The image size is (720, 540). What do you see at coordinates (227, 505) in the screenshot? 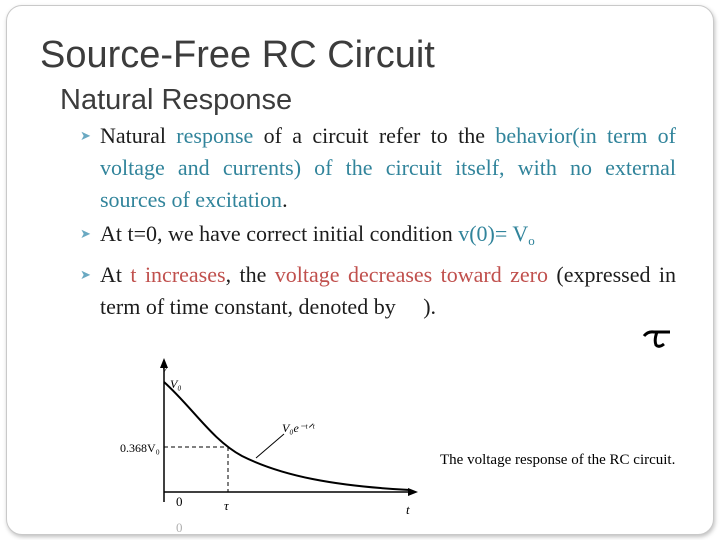
I see `tau-label: τ` at bounding box center [227, 505].